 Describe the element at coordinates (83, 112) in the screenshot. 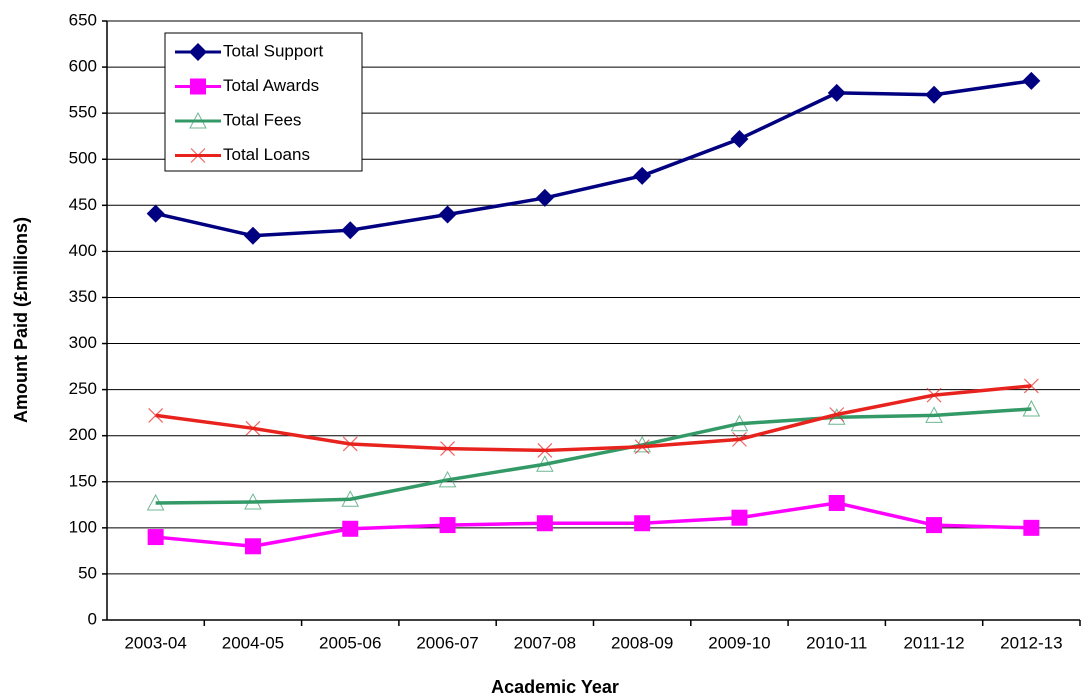

I see `y-tick-label: 550` at that location.